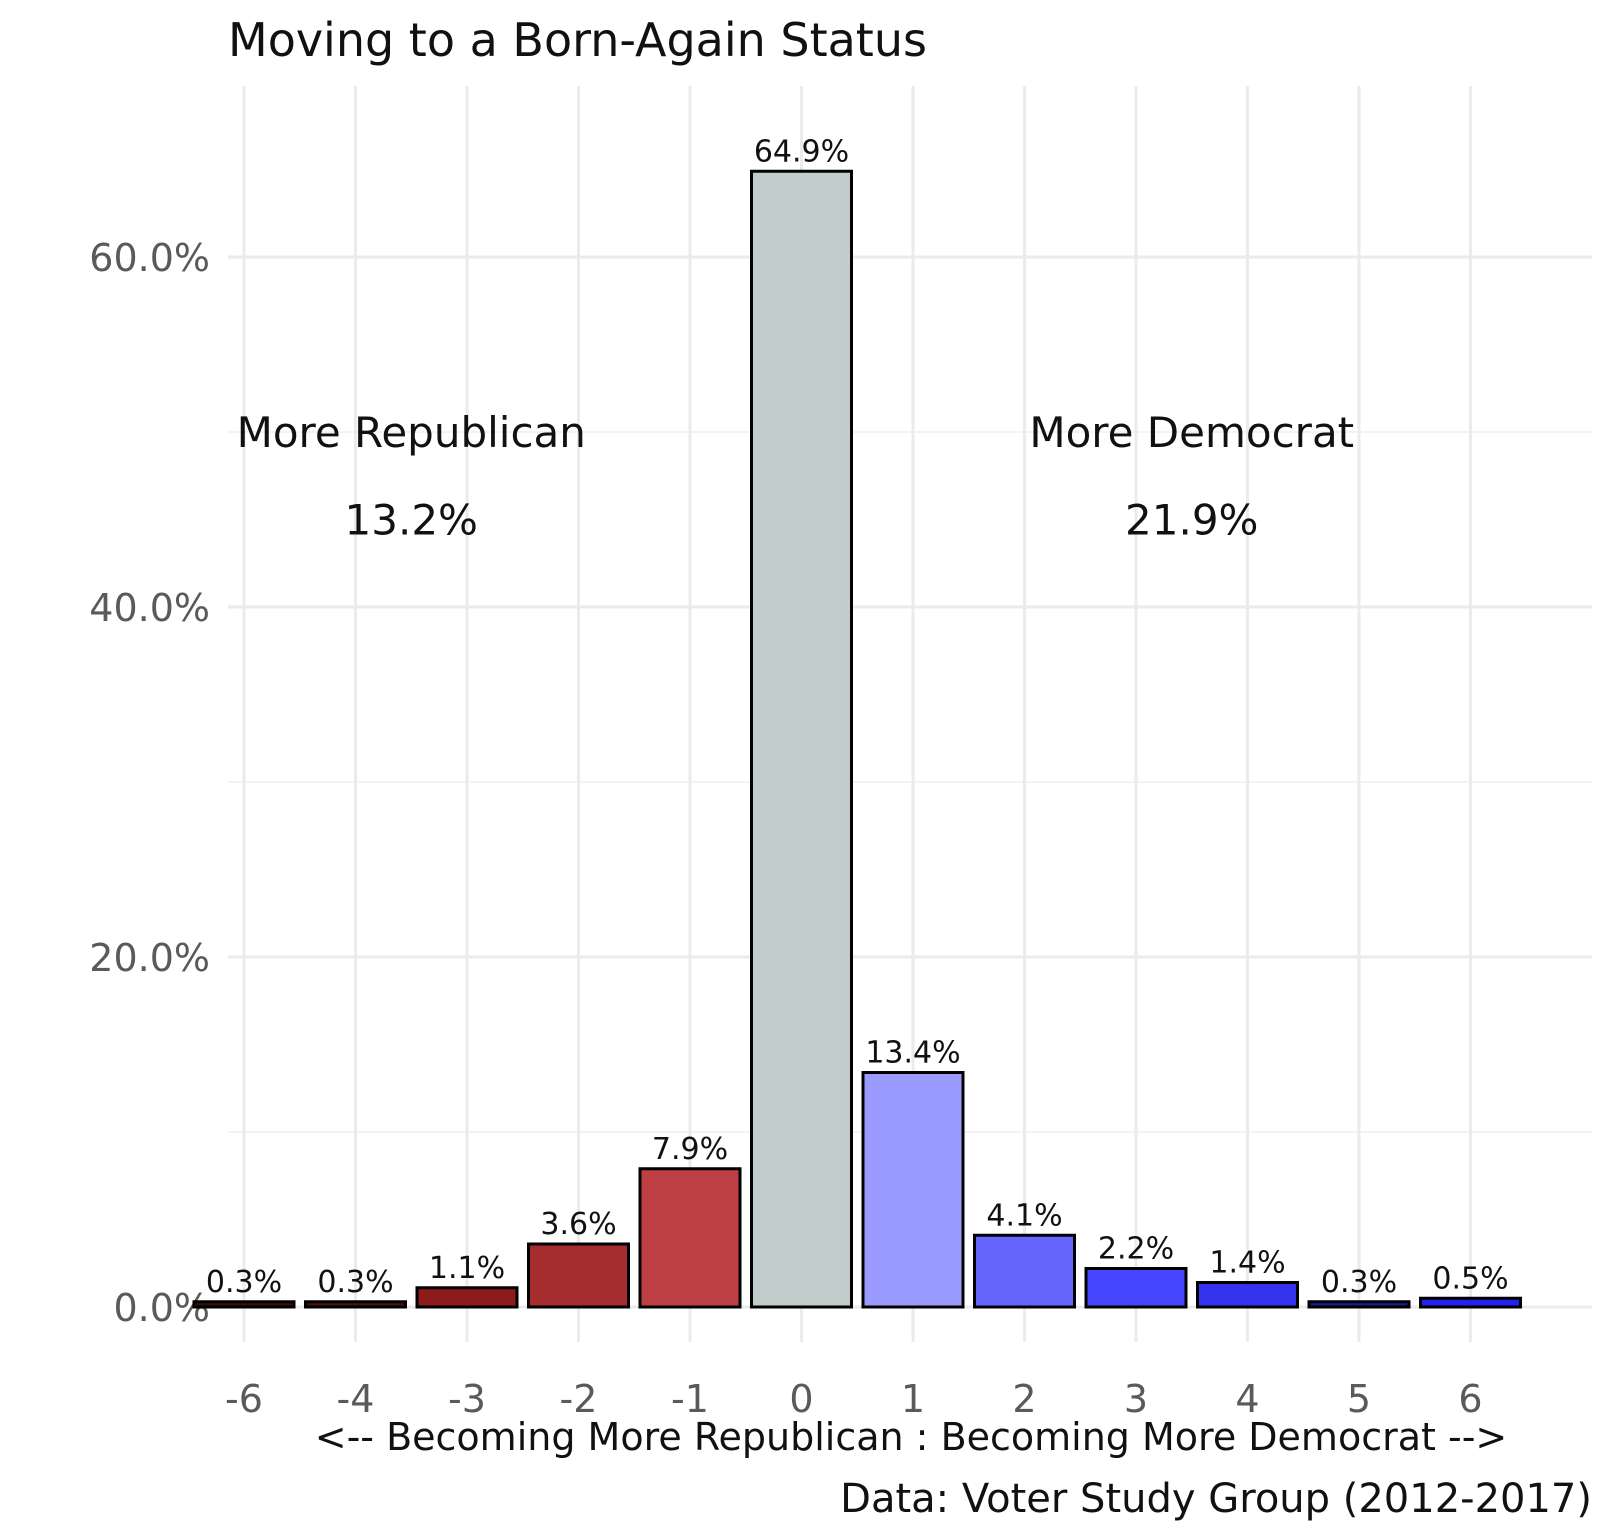 The height and width of the screenshot is (1540, 1603). I want to click on x-tick-label: -3, so click(467, 1399).